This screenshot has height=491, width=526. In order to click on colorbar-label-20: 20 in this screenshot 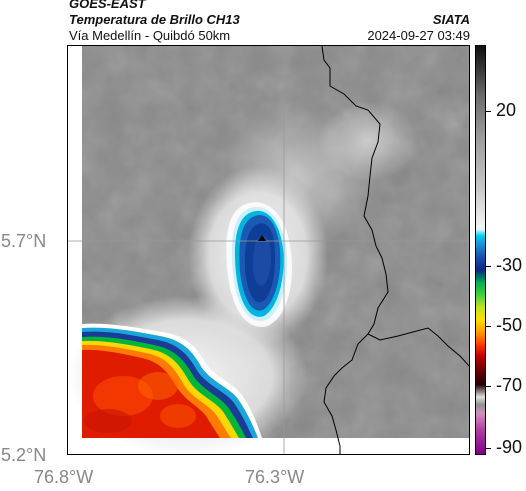, I will do `click(506, 110)`.